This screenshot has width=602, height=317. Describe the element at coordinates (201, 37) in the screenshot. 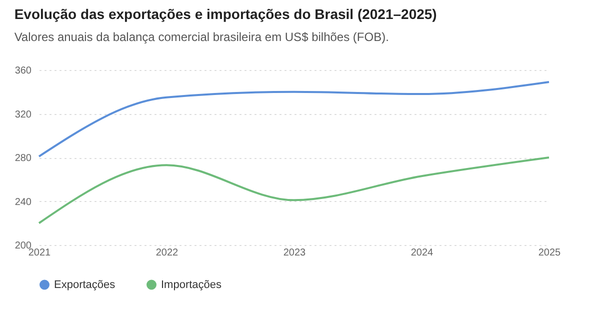

I see `chart-subtitle: Valores anuais da balança comercial brasileira em US$ bilhões (FOB).` at that location.